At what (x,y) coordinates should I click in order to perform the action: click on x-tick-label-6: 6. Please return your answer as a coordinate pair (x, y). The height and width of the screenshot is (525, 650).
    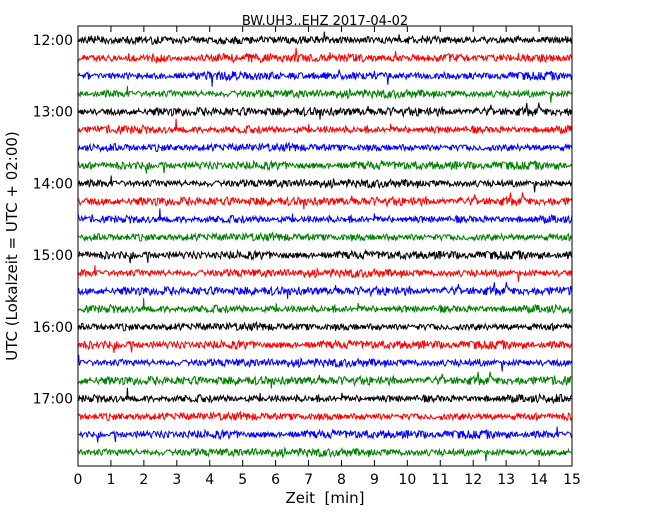
    Looking at the image, I should click on (275, 480).